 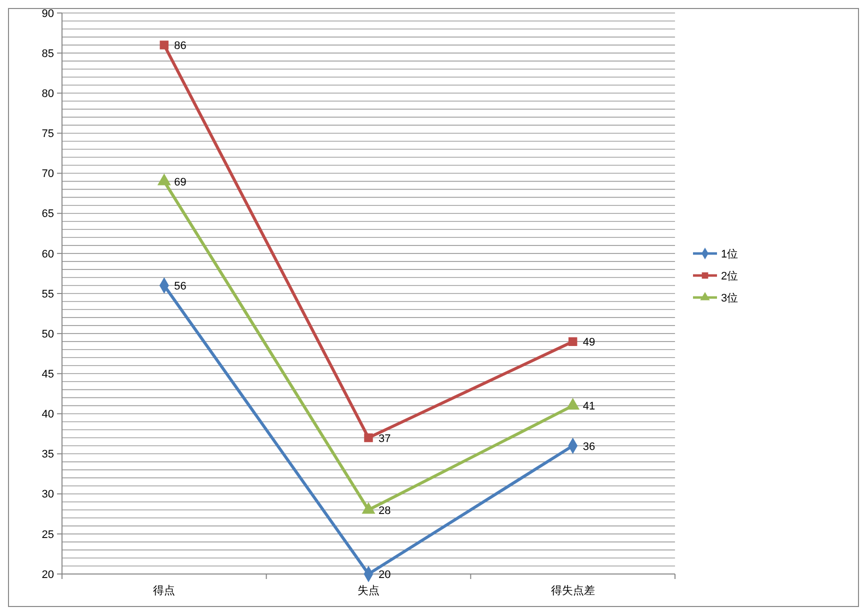 I want to click on y-tick-label: 85, so click(x=48, y=54).